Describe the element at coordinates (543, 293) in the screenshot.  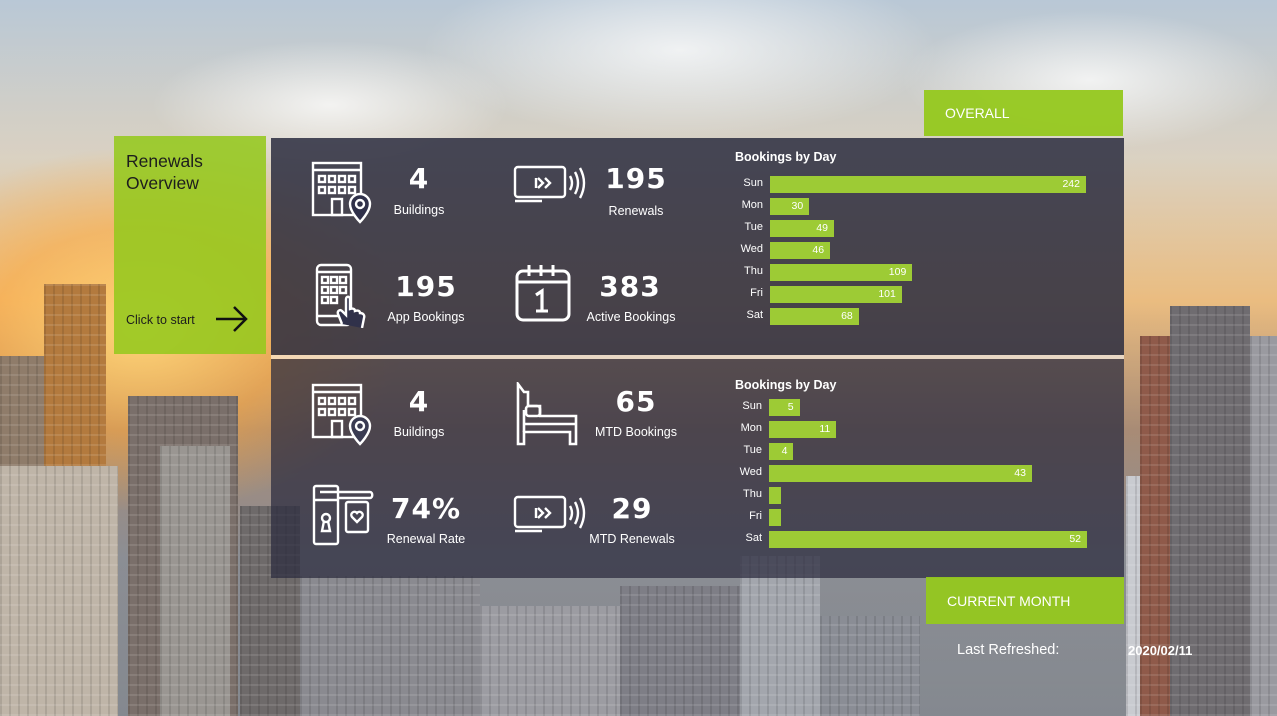
I see `calendar-icon` at that location.